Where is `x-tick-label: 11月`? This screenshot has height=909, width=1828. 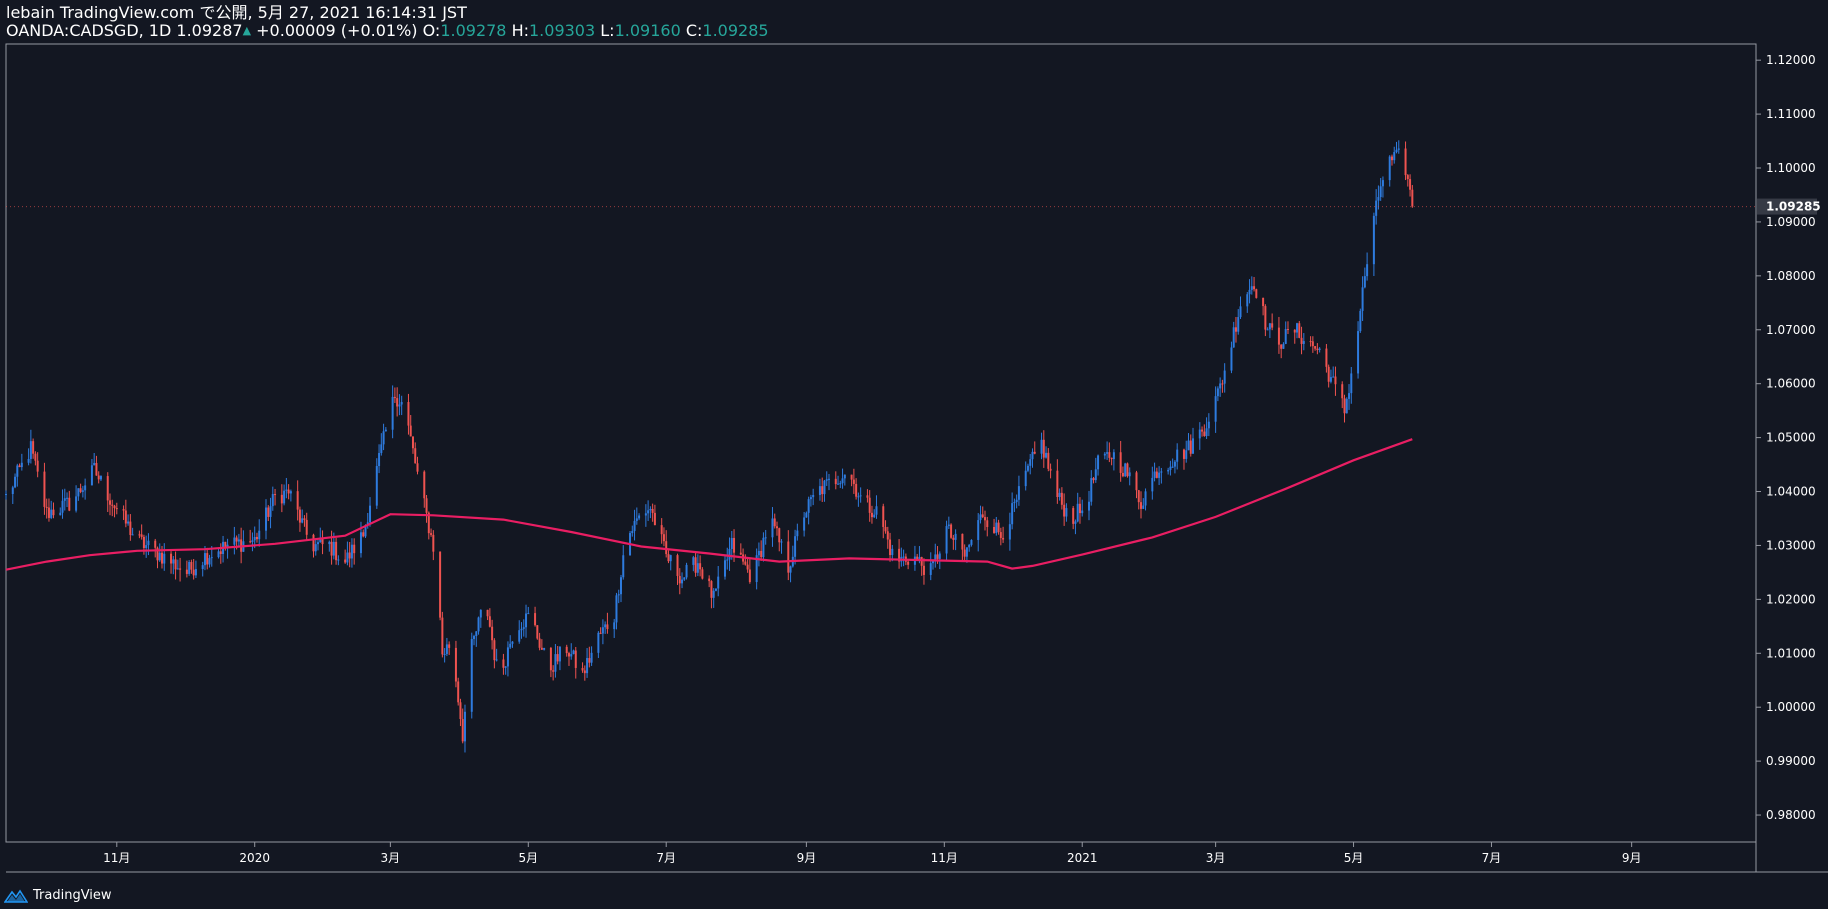
x-tick-label: 11月 is located at coordinates (116, 858).